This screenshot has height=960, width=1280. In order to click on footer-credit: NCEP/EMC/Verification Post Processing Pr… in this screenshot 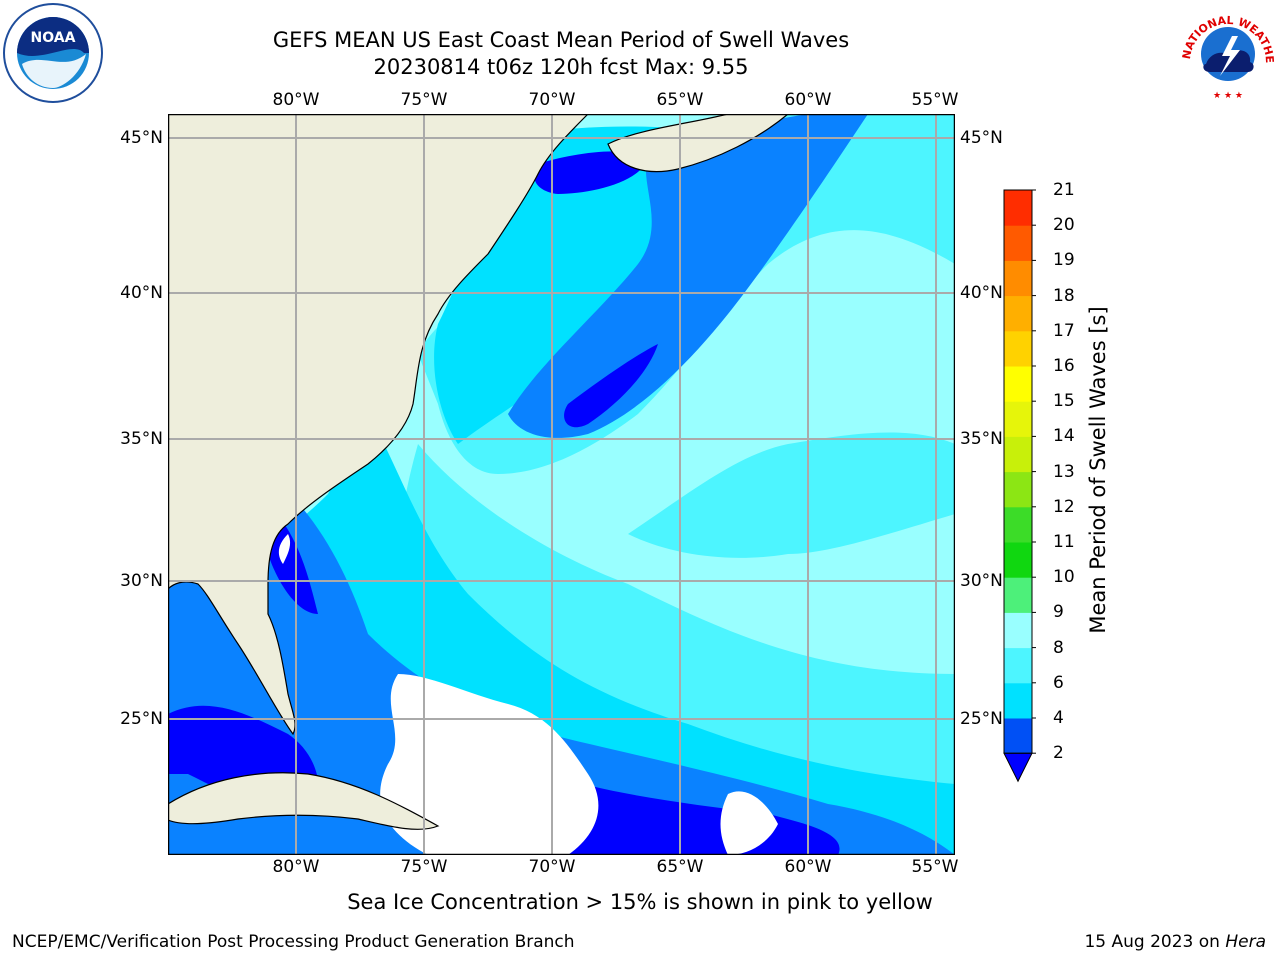, I will do `click(293, 942)`.